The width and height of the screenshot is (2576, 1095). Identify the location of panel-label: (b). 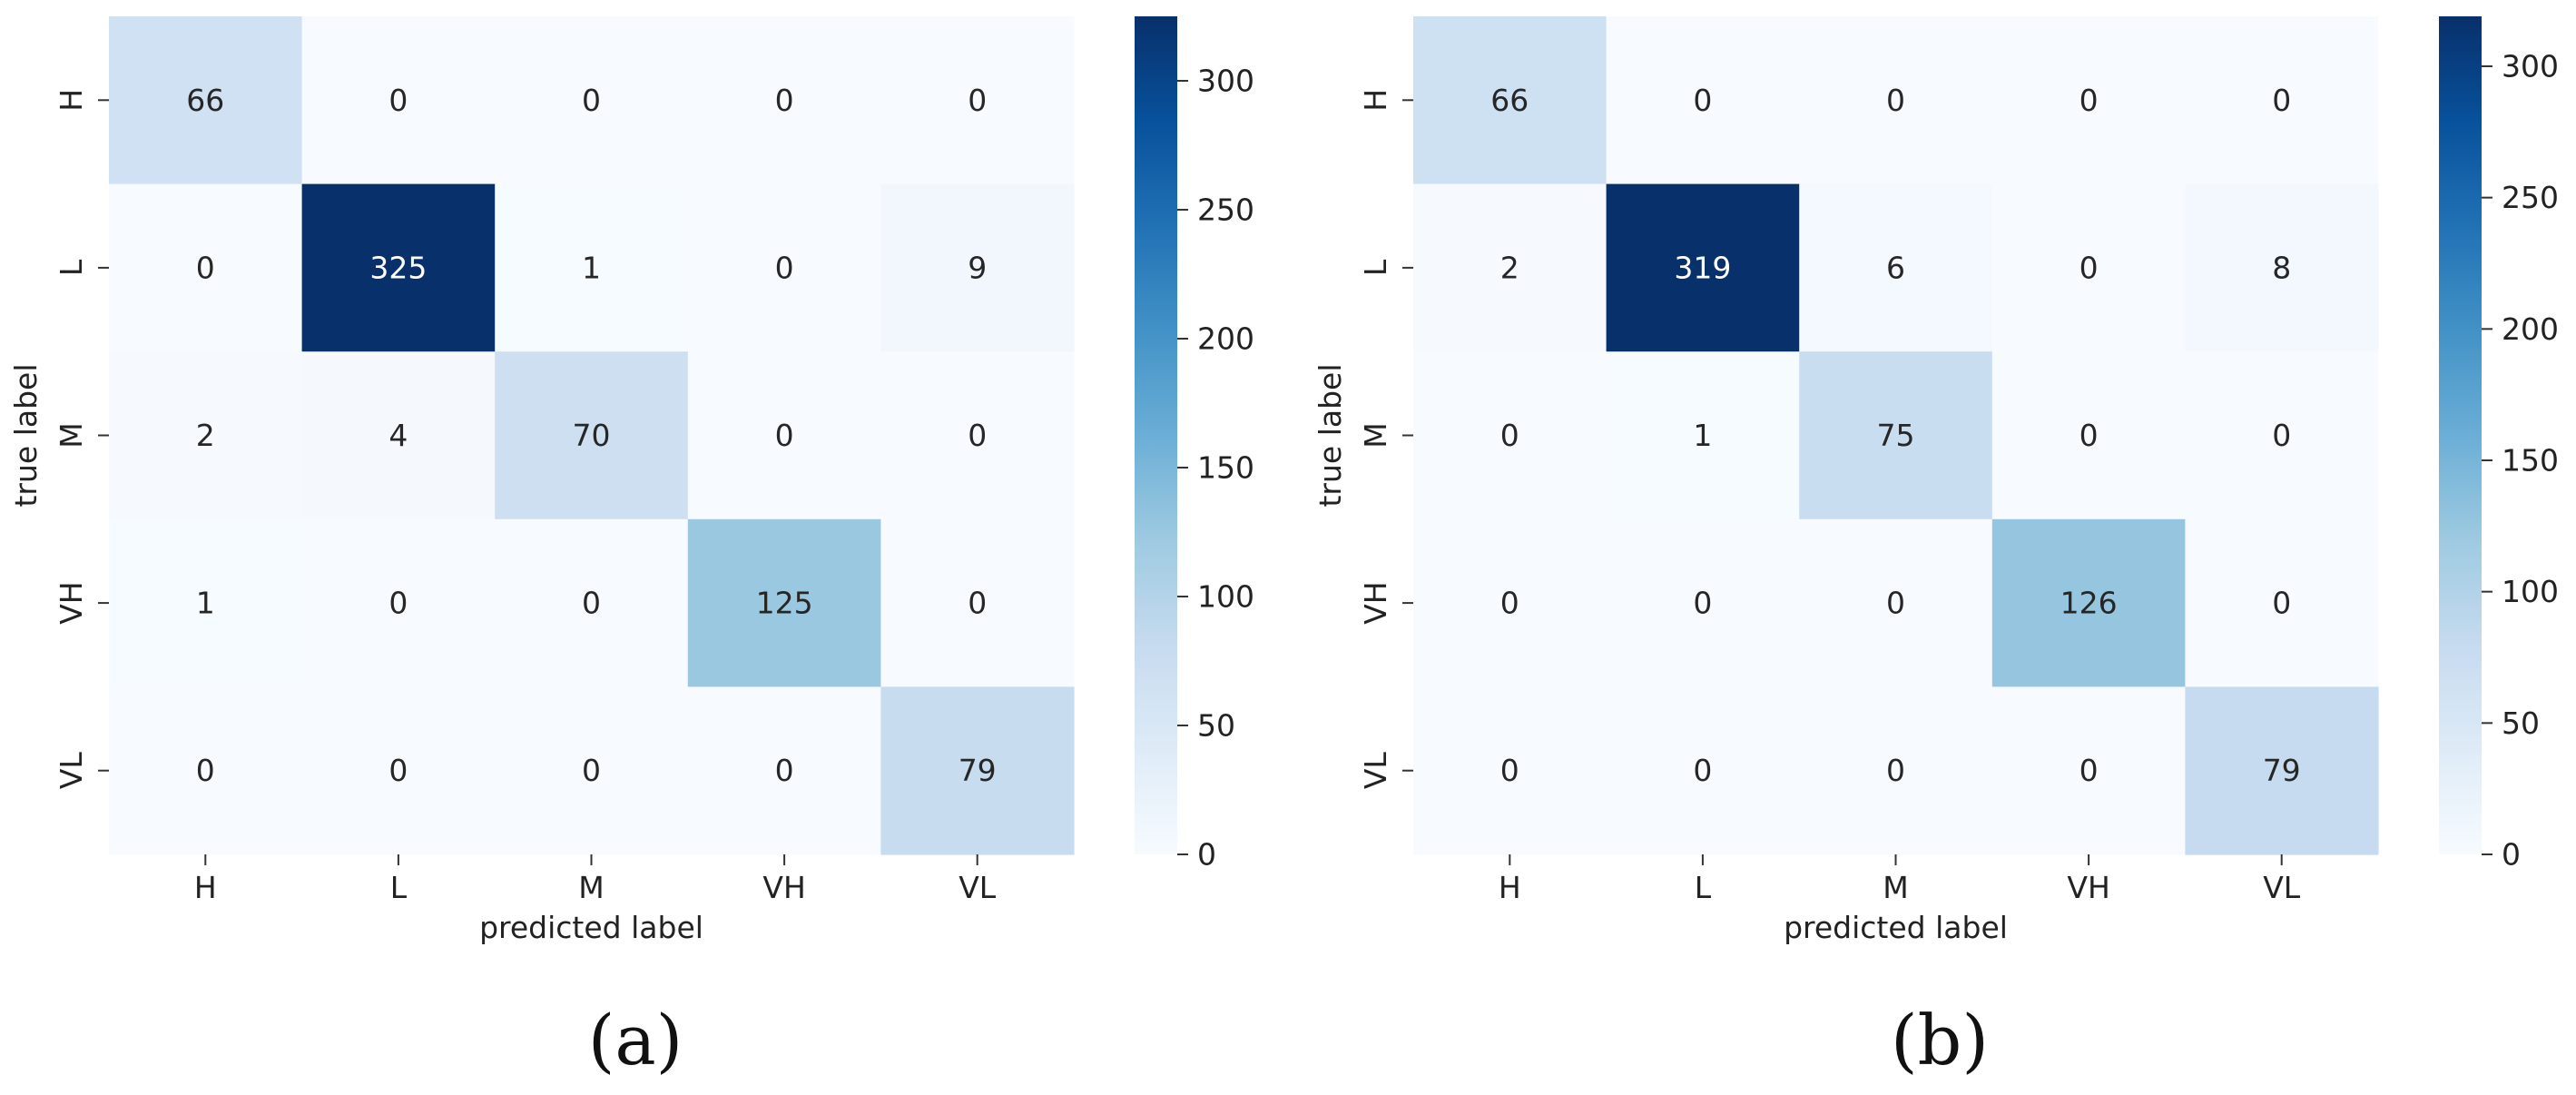
(1940, 1040).